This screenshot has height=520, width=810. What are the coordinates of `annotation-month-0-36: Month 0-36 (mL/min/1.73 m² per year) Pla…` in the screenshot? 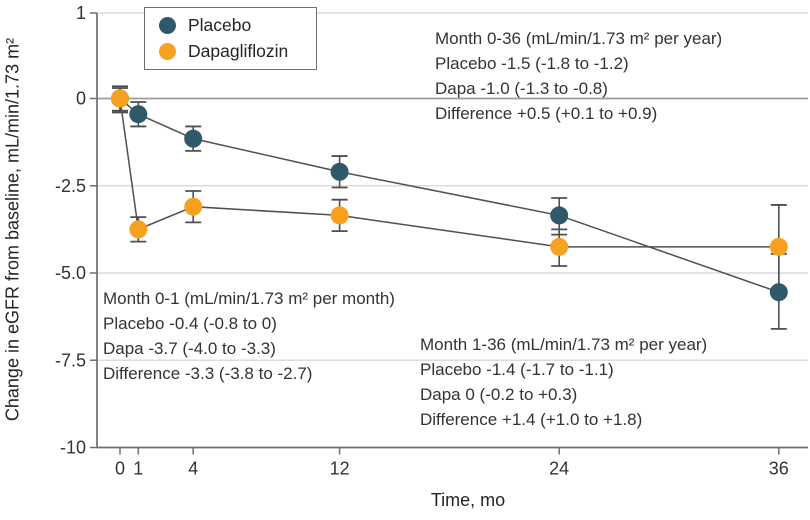 It's located at (578, 76).